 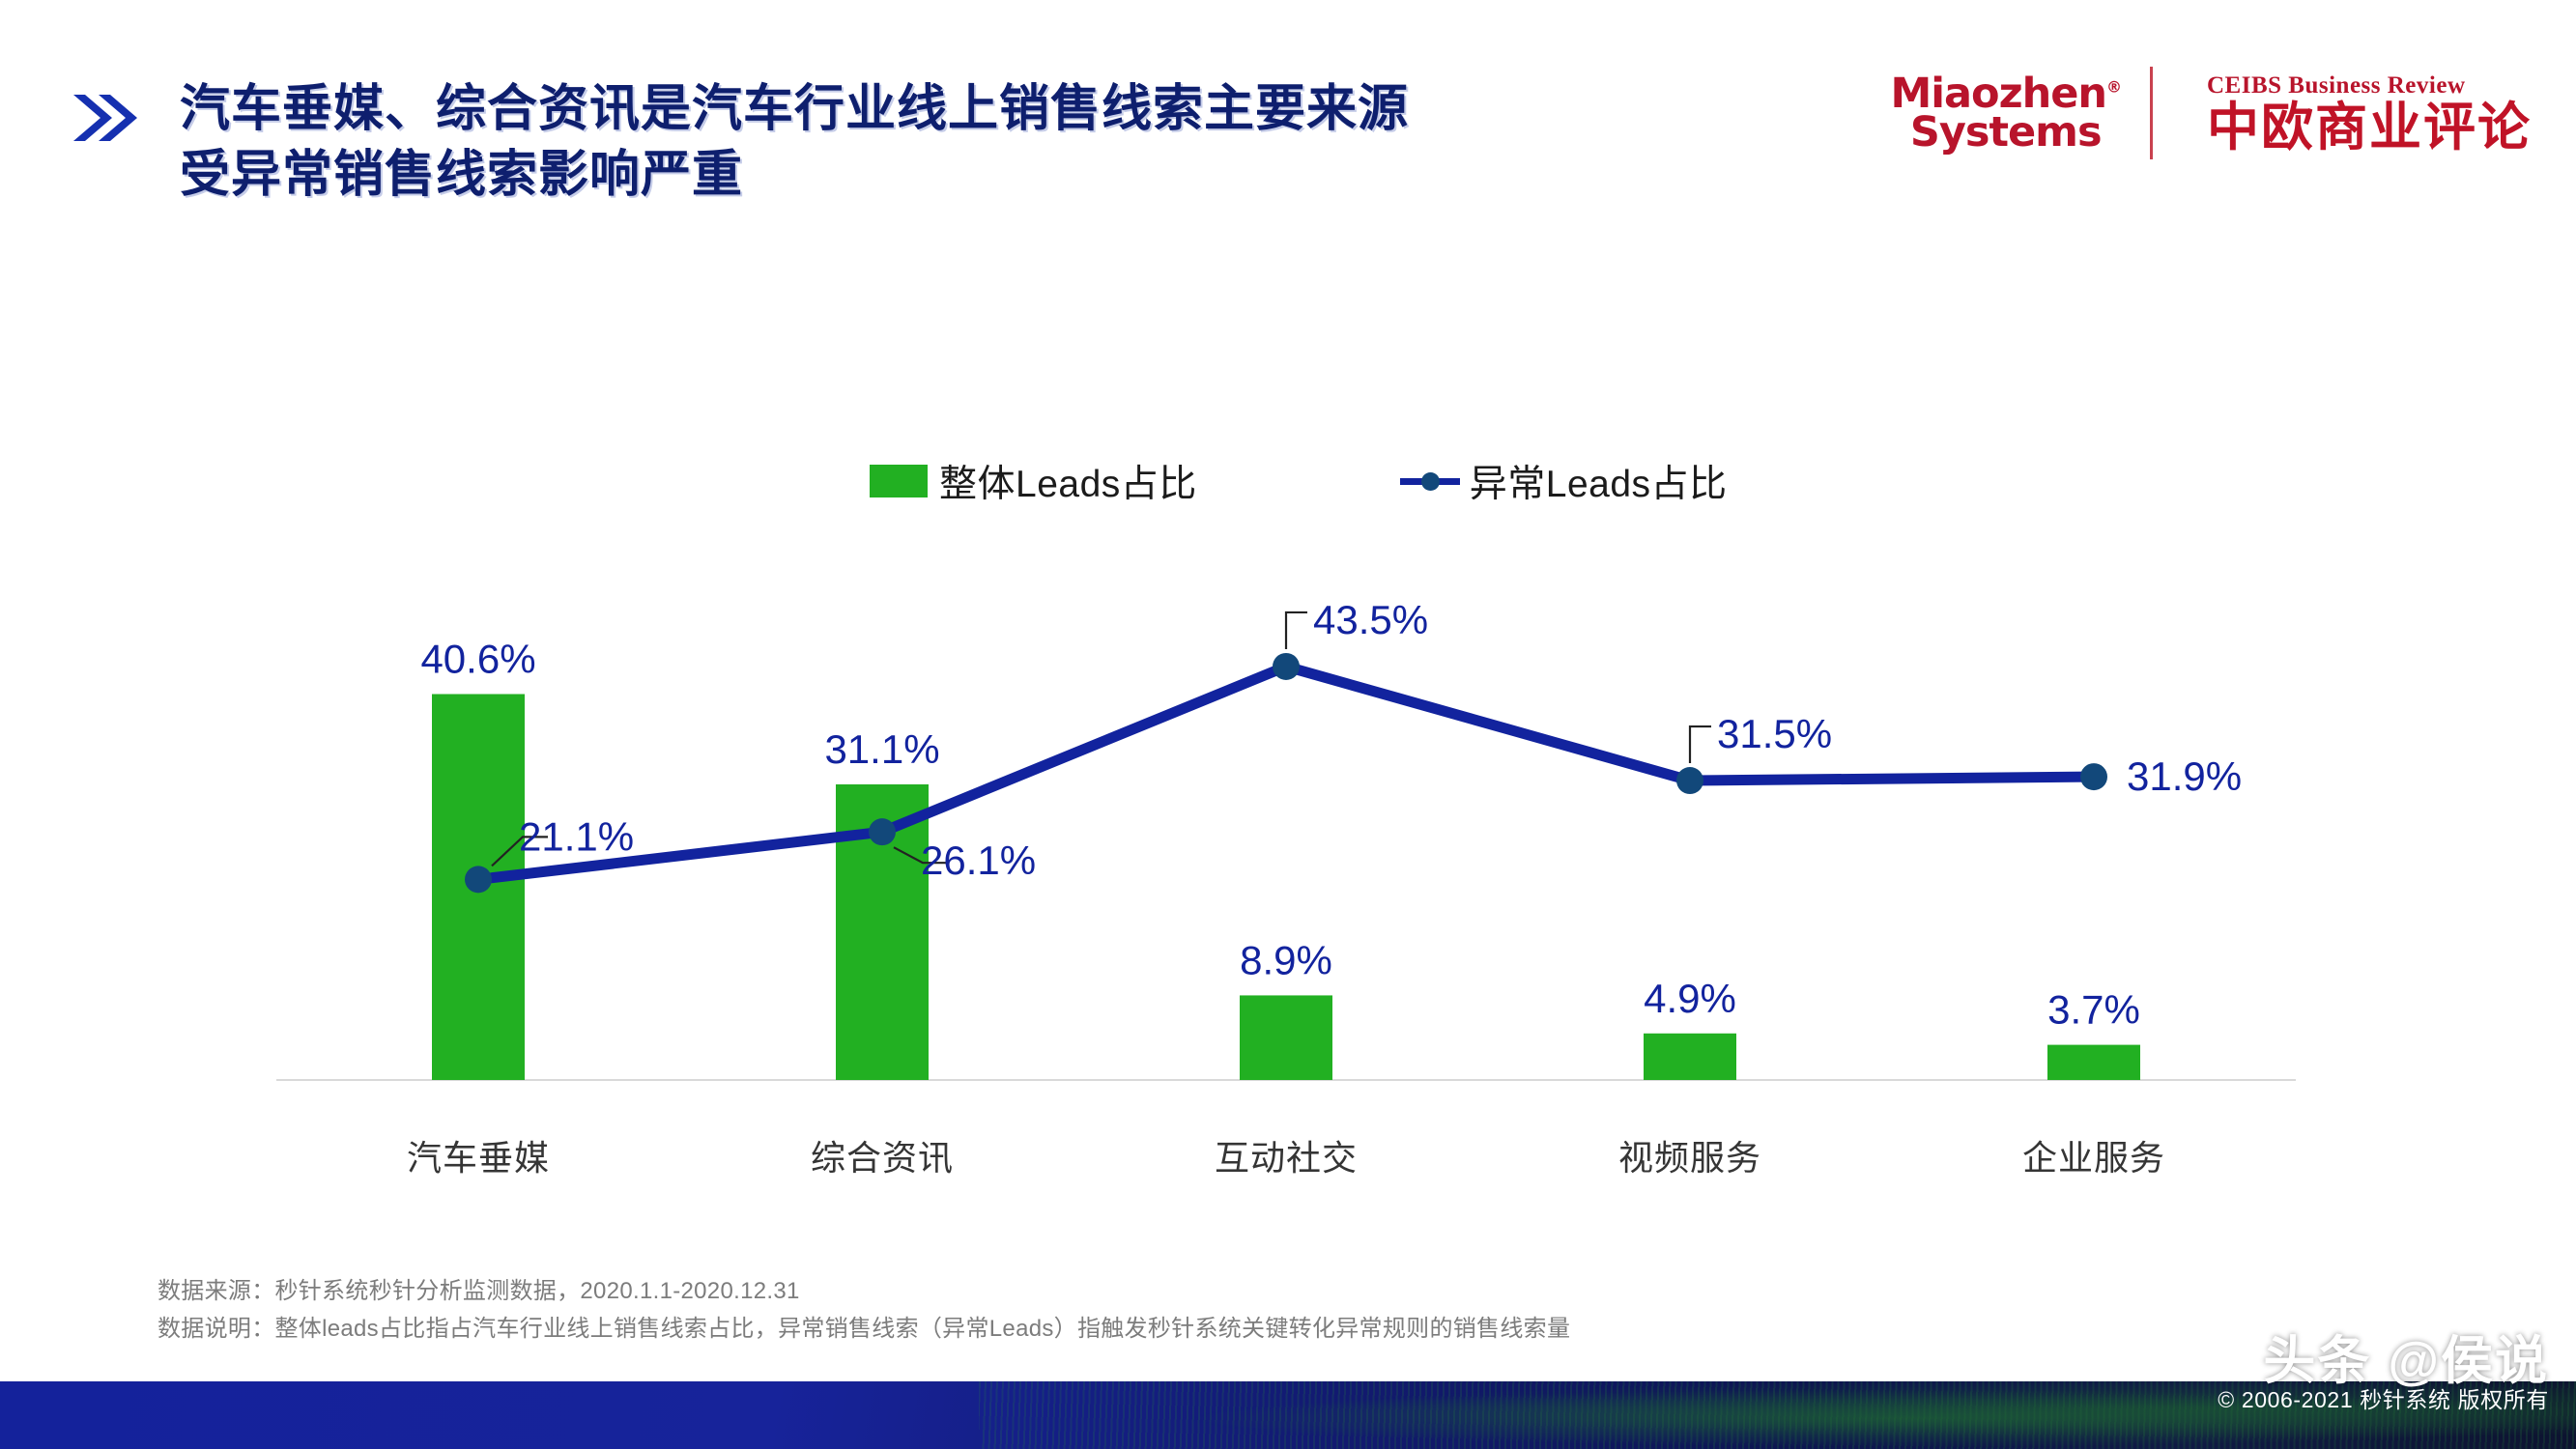 I want to click on ceibs-logo: CEIBS Business Review 中欧商业评论, so click(x=2357, y=113).